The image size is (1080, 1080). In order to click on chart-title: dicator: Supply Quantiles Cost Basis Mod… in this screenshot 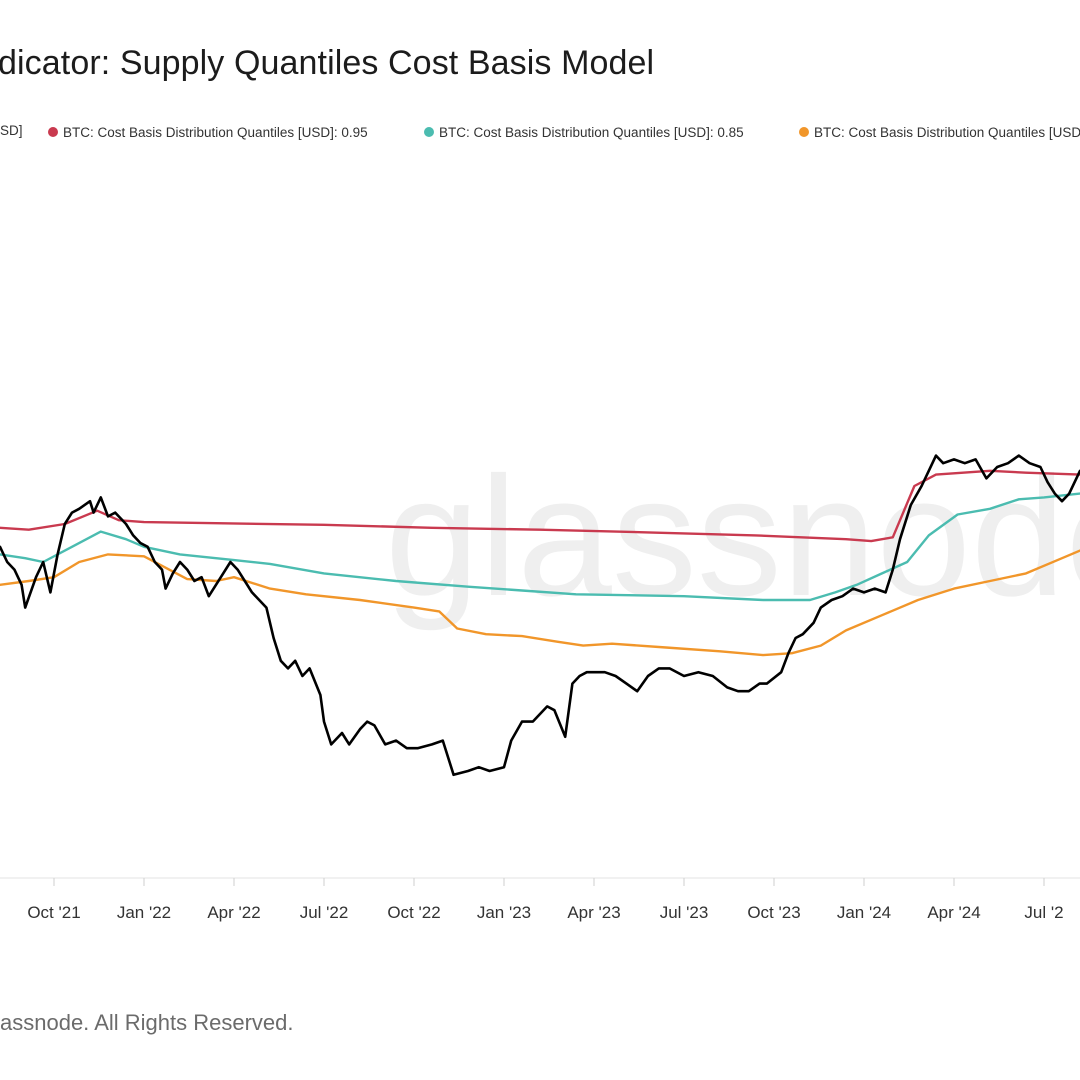, I will do `click(327, 63)`.